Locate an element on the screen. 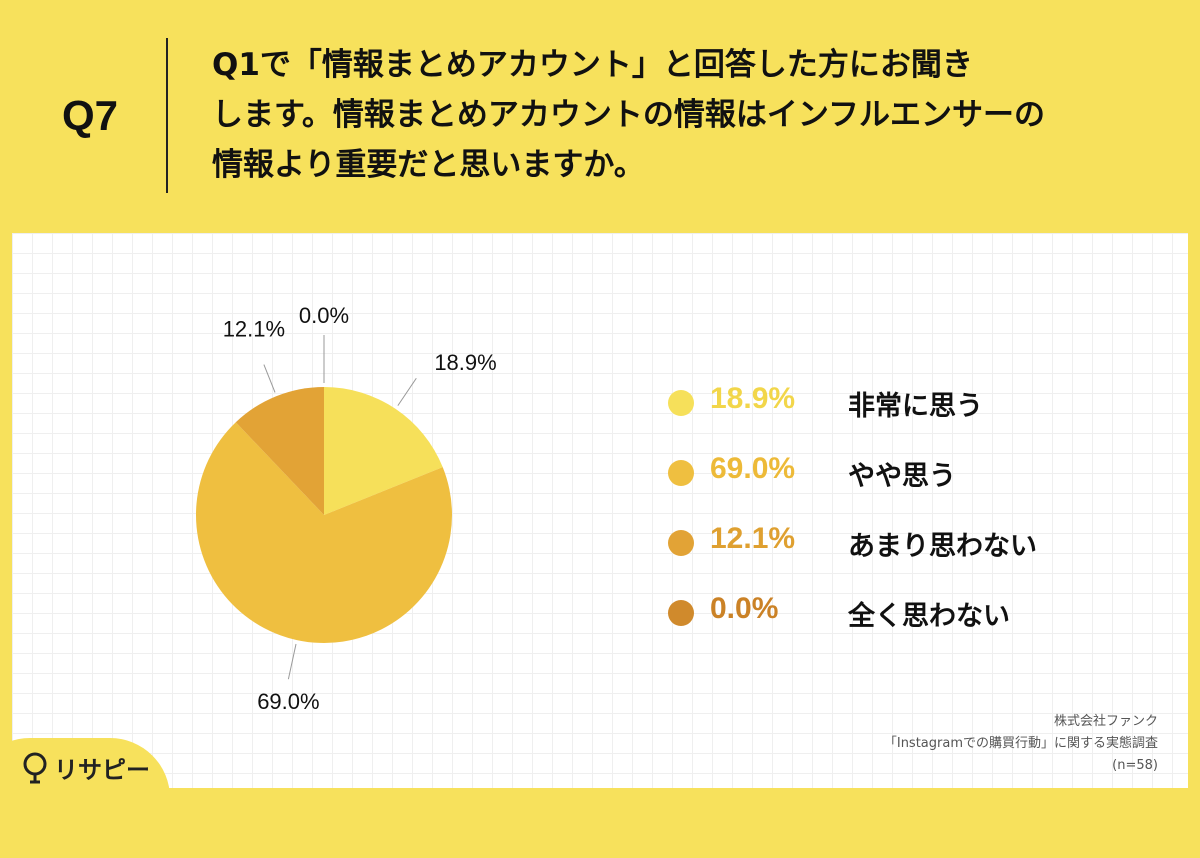 This screenshot has height=858, width=1200. source-sample: (n=58) is located at coordinates (1135, 765).